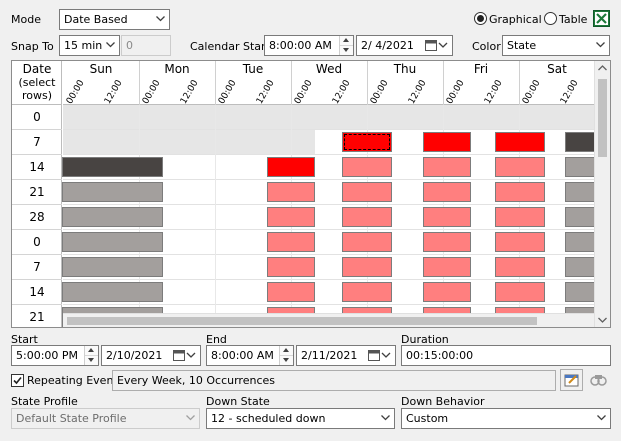  Describe the element at coordinates (302, 321) in the screenshot. I see `horizontal-scroll-thumb` at that location.